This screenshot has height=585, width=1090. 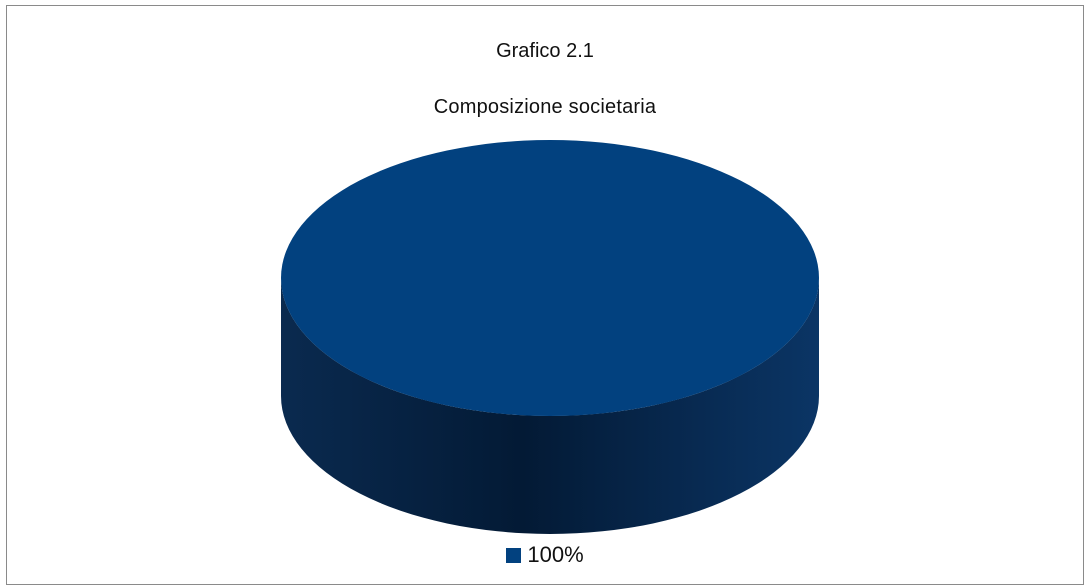 What do you see at coordinates (514, 555) in the screenshot?
I see `legend-swatch` at bounding box center [514, 555].